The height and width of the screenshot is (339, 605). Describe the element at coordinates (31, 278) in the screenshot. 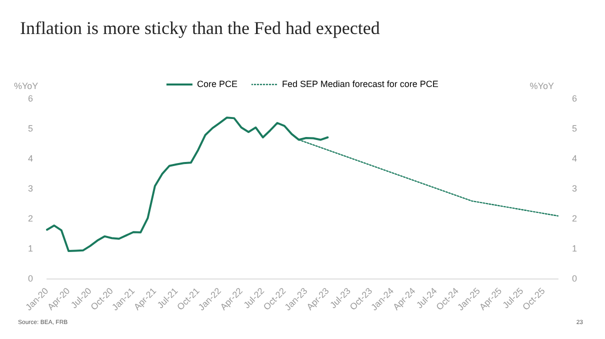

I see `y-tick-label: 0` at that location.